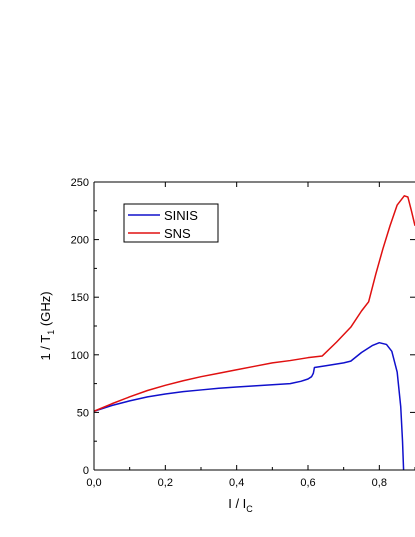 The height and width of the screenshot is (537, 415). What do you see at coordinates (379, 483) in the screenshot?
I see `x-tick-label: 0,8` at bounding box center [379, 483].